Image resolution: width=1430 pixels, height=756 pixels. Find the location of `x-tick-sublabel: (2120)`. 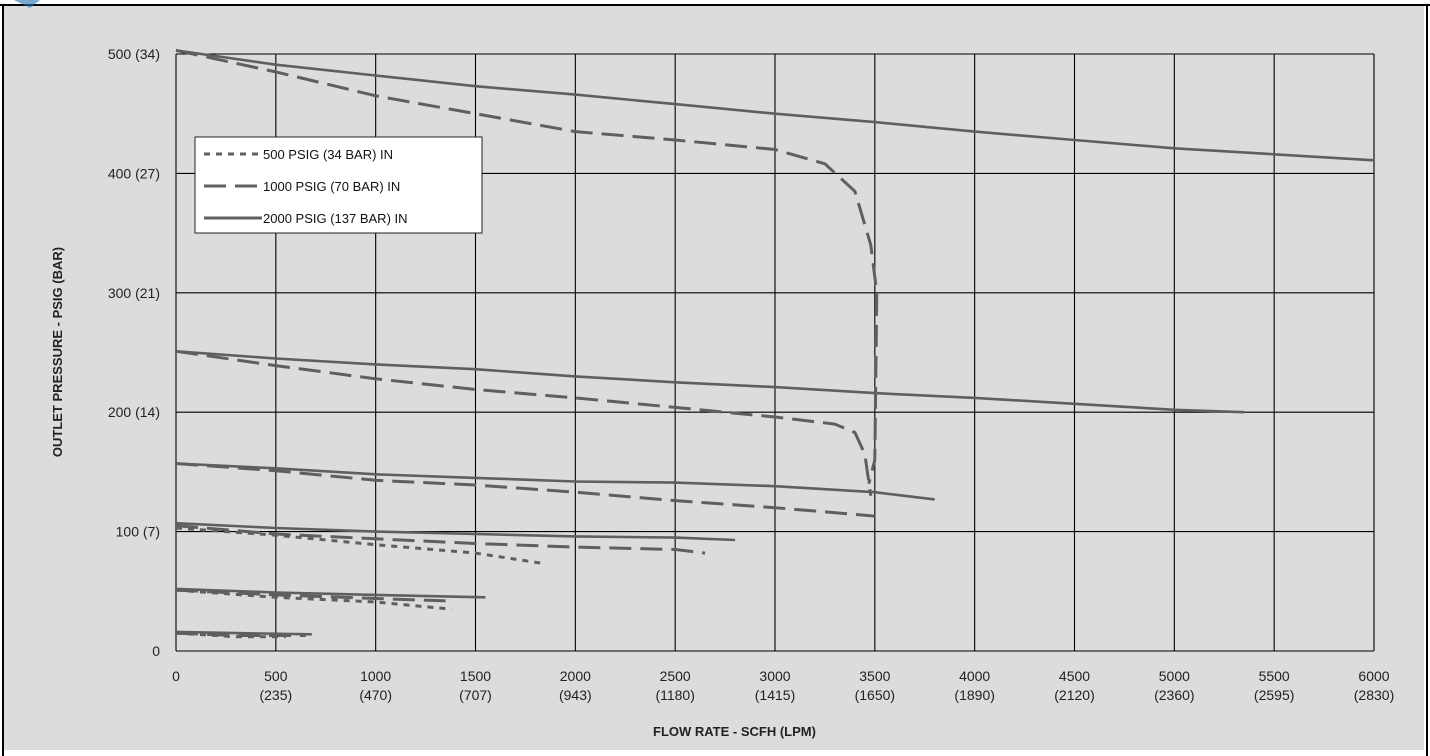

x-tick-sublabel: (2120) is located at coordinates (1074, 695).